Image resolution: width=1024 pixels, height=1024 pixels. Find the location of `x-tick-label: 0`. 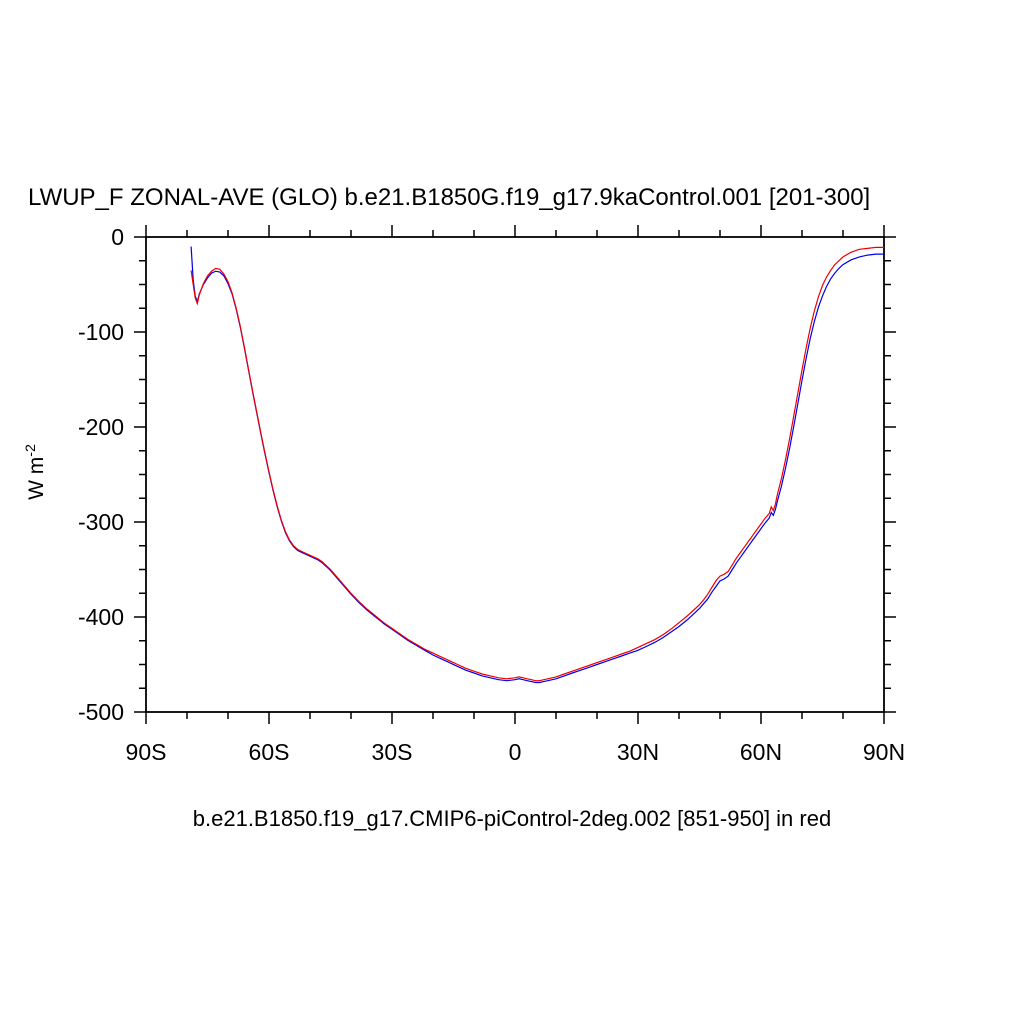

x-tick-label: 0 is located at coordinates (515, 752).